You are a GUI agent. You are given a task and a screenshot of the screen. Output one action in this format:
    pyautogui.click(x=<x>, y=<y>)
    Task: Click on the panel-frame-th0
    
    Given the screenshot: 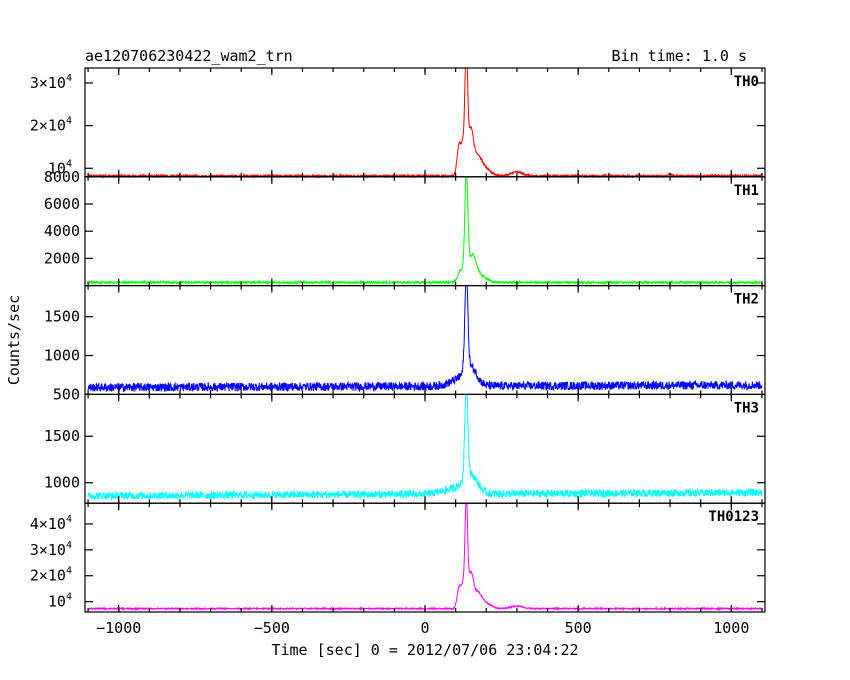 What is the action you would take?
    pyautogui.click(x=425, y=122)
    